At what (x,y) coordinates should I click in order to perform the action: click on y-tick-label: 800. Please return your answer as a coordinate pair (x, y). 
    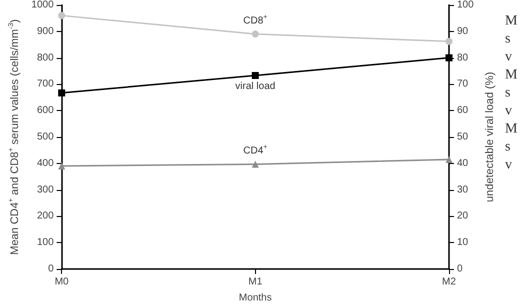
    Looking at the image, I should click on (45, 58).